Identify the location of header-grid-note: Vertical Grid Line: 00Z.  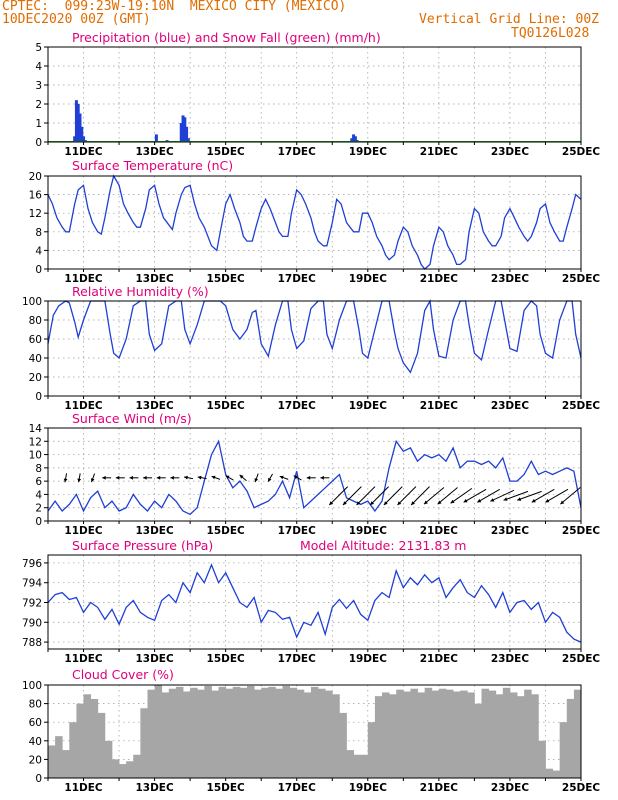
(509, 19).